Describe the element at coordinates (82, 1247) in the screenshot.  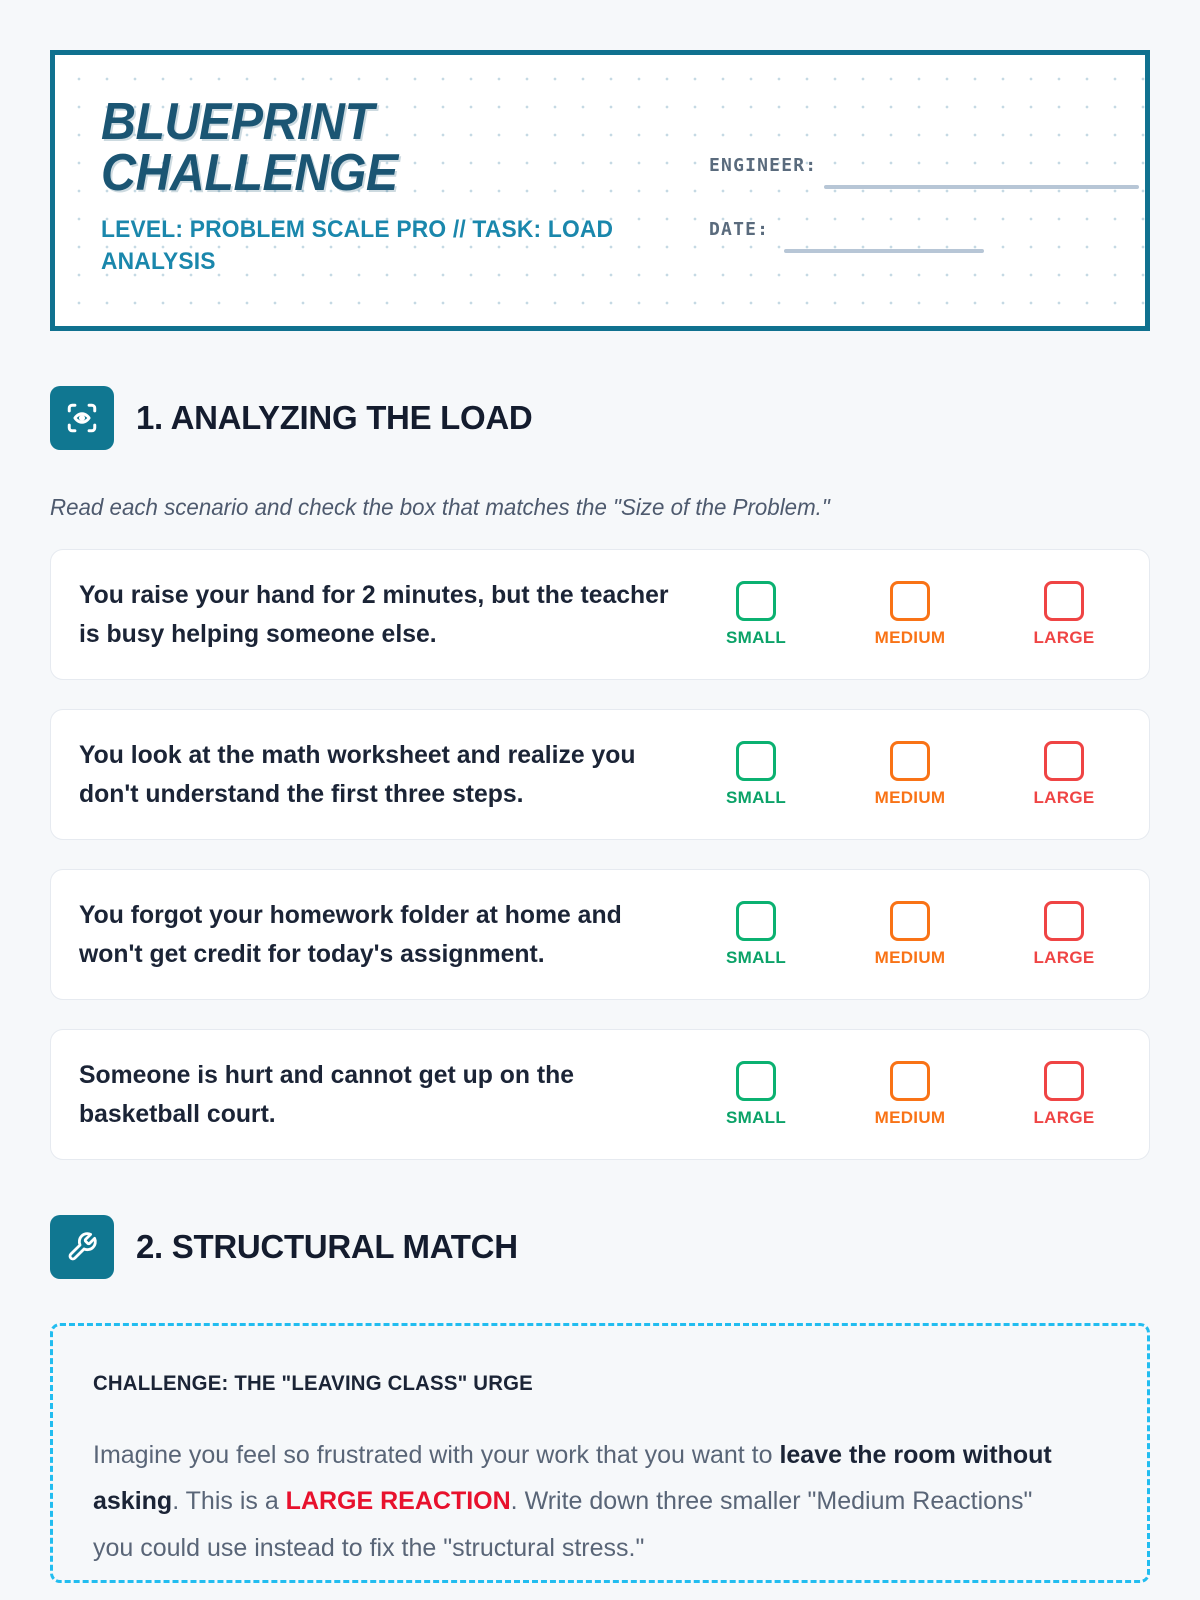
I see `wrench-icon` at that location.